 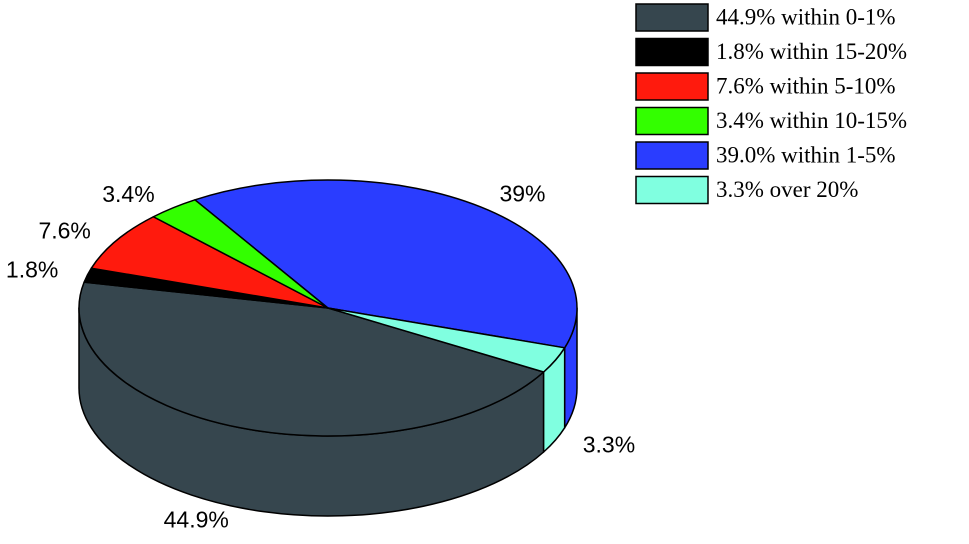 I want to click on legend-label: 3.4% within 10-15%, so click(x=811, y=120).